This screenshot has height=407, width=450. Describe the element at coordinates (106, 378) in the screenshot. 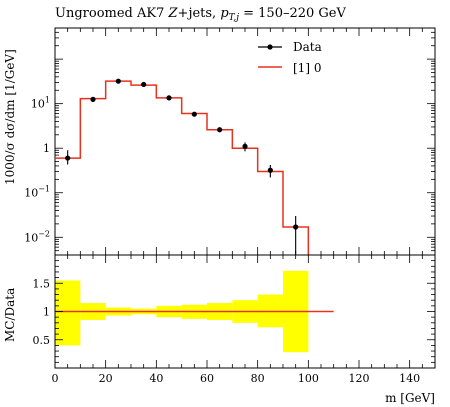

I see `x-tick-label: 20` at that location.